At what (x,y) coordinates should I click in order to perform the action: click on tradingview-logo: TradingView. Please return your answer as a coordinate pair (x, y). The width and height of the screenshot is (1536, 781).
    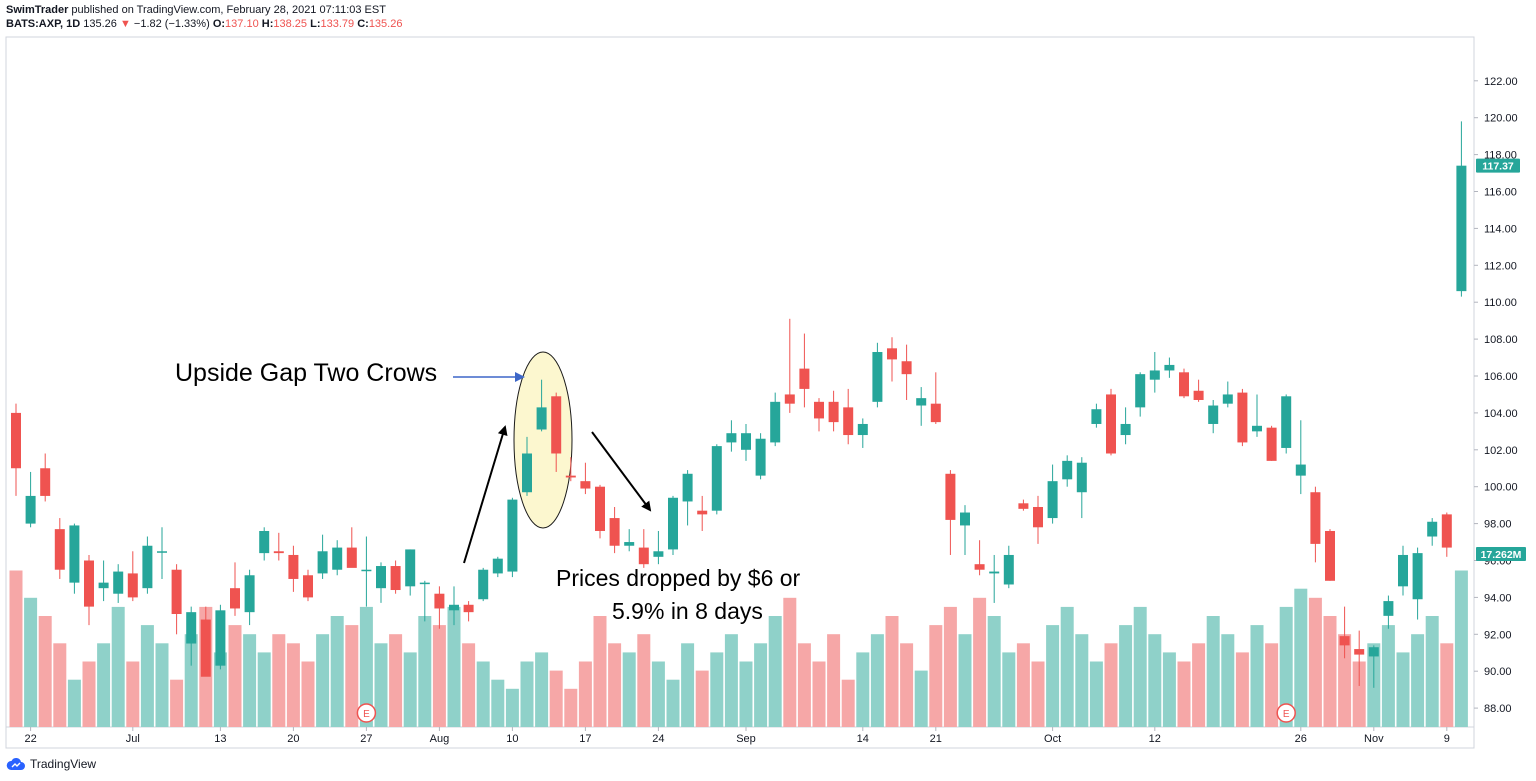
    Looking at the image, I should click on (51, 764).